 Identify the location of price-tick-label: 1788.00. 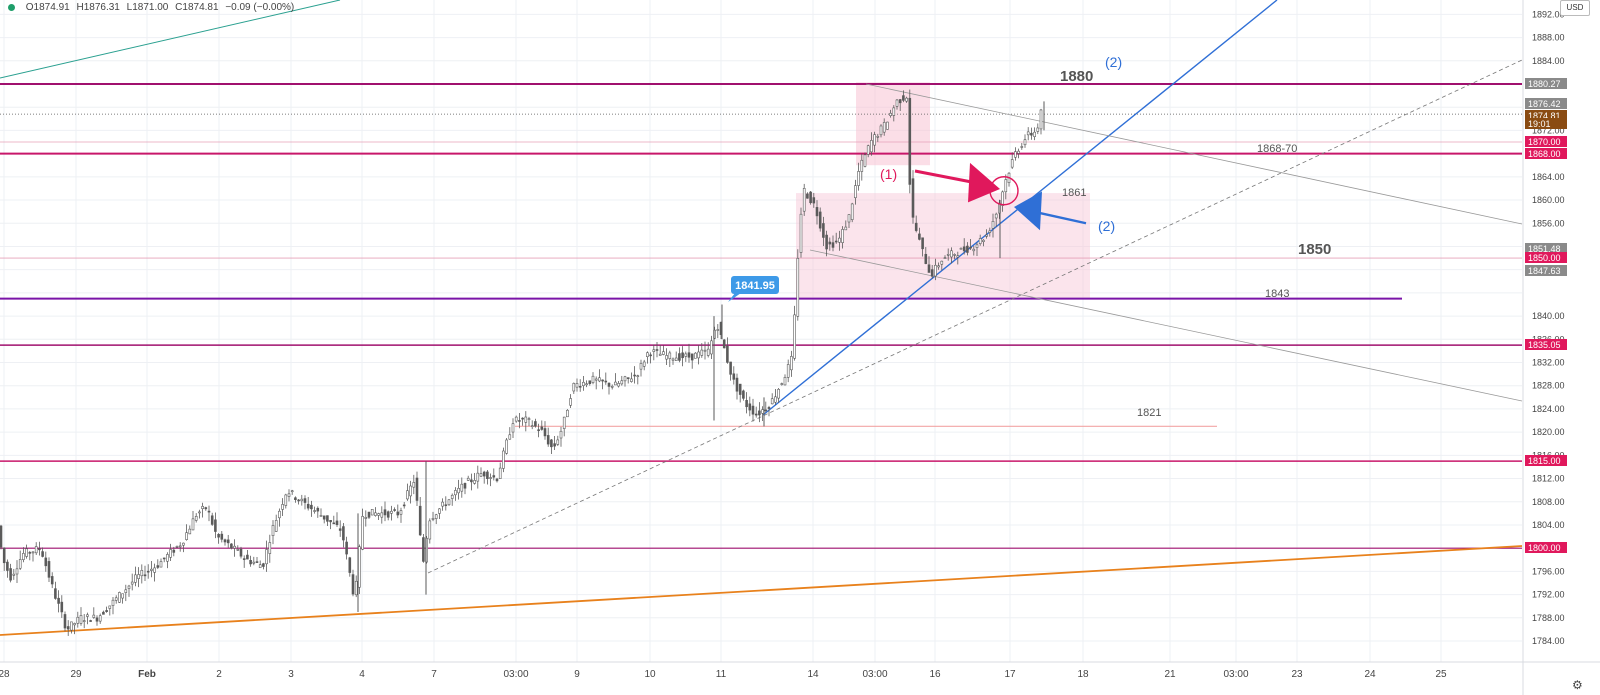
(1548, 618).